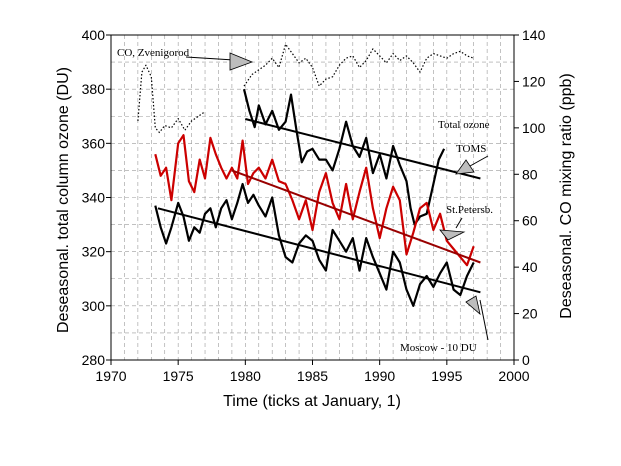  I want to click on x-tick-label: 1995, so click(446, 376).